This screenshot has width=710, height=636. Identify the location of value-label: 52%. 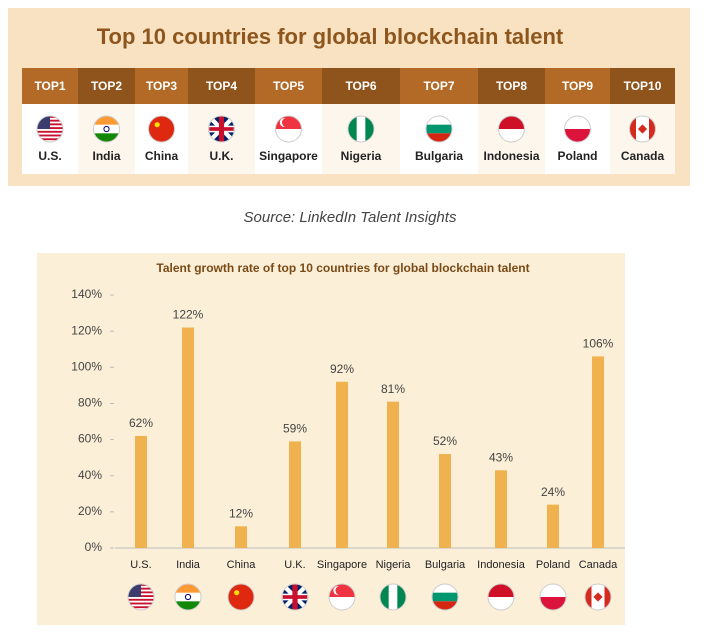
(445, 441).